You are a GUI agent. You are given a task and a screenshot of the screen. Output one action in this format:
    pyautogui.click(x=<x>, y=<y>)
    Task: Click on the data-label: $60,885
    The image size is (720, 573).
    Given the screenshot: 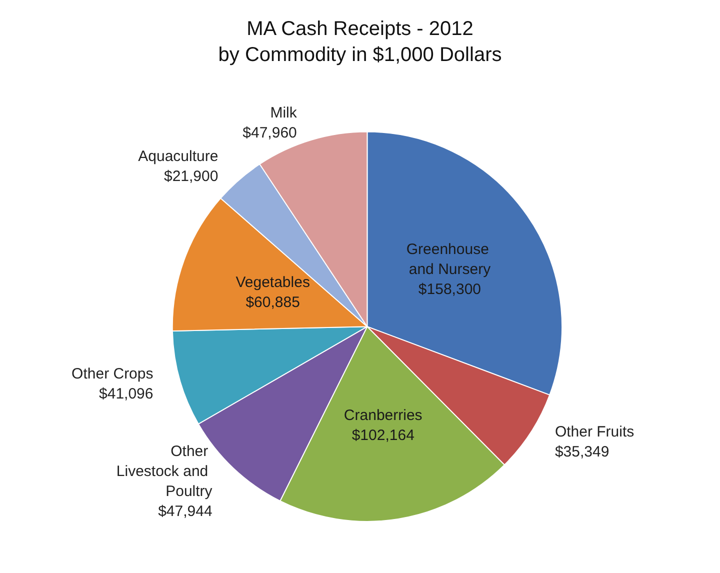 What is the action you would take?
    pyautogui.click(x=273, y=302)
    